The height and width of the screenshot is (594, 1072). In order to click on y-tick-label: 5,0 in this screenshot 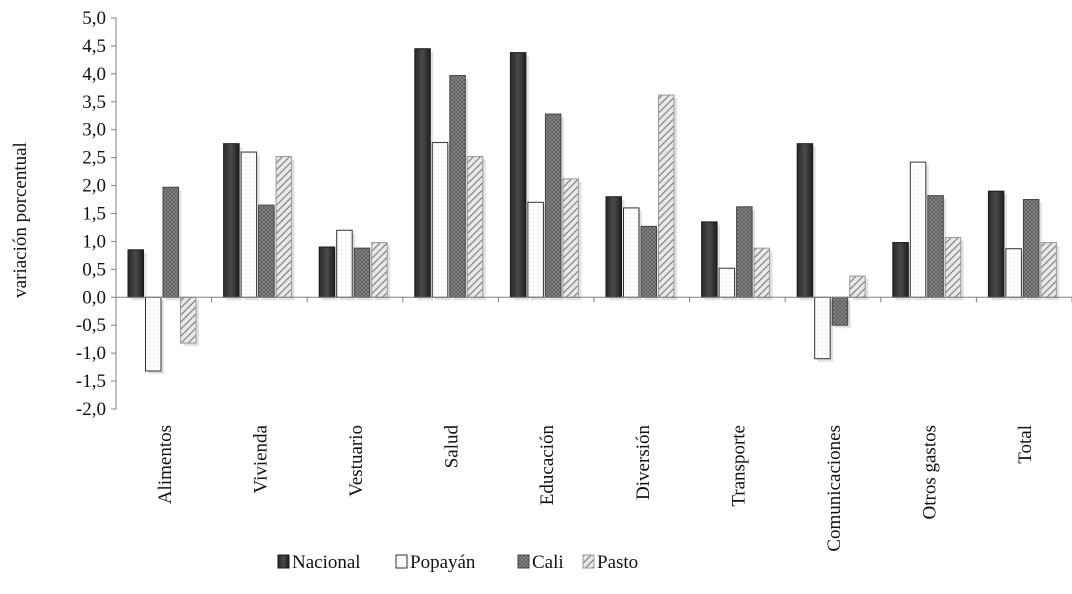, I will do `click(94, 18)`.